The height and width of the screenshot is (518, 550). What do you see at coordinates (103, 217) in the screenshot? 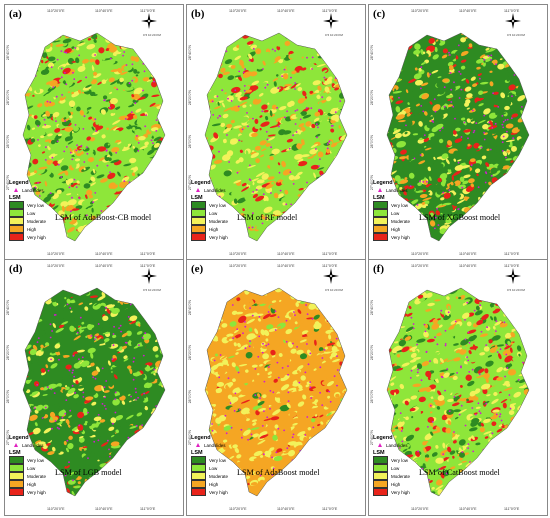
I see `map-caption: LSM of AdaBoost-CB model` at bounding box center [103, 217].